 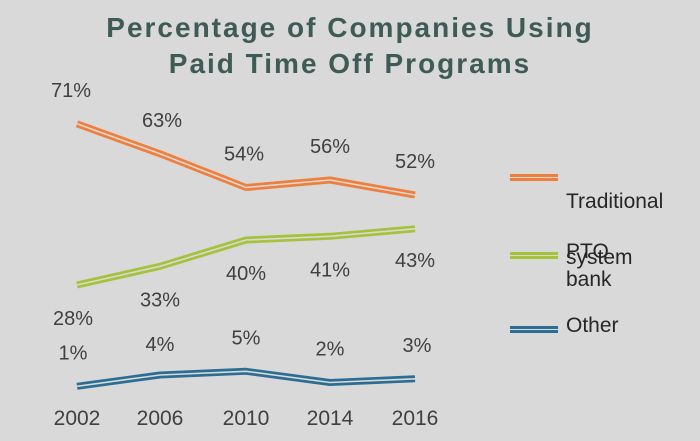 What do you see at coordinates (350, 63) in the screenshot?
I see `chart-title-line-2: Paid Time Off Programs` at bounding box center [350, 63].